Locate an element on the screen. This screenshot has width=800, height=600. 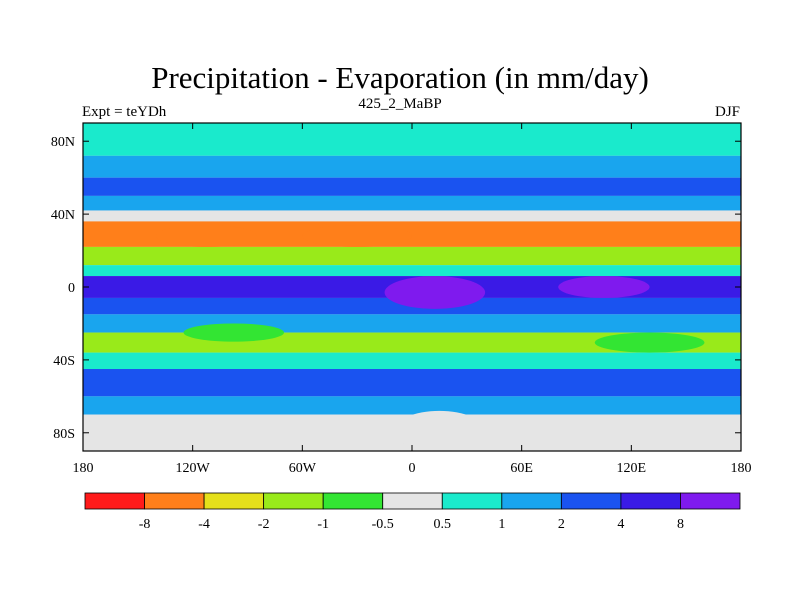
colorbar-label: -4 is located at coordinates (204, 524).